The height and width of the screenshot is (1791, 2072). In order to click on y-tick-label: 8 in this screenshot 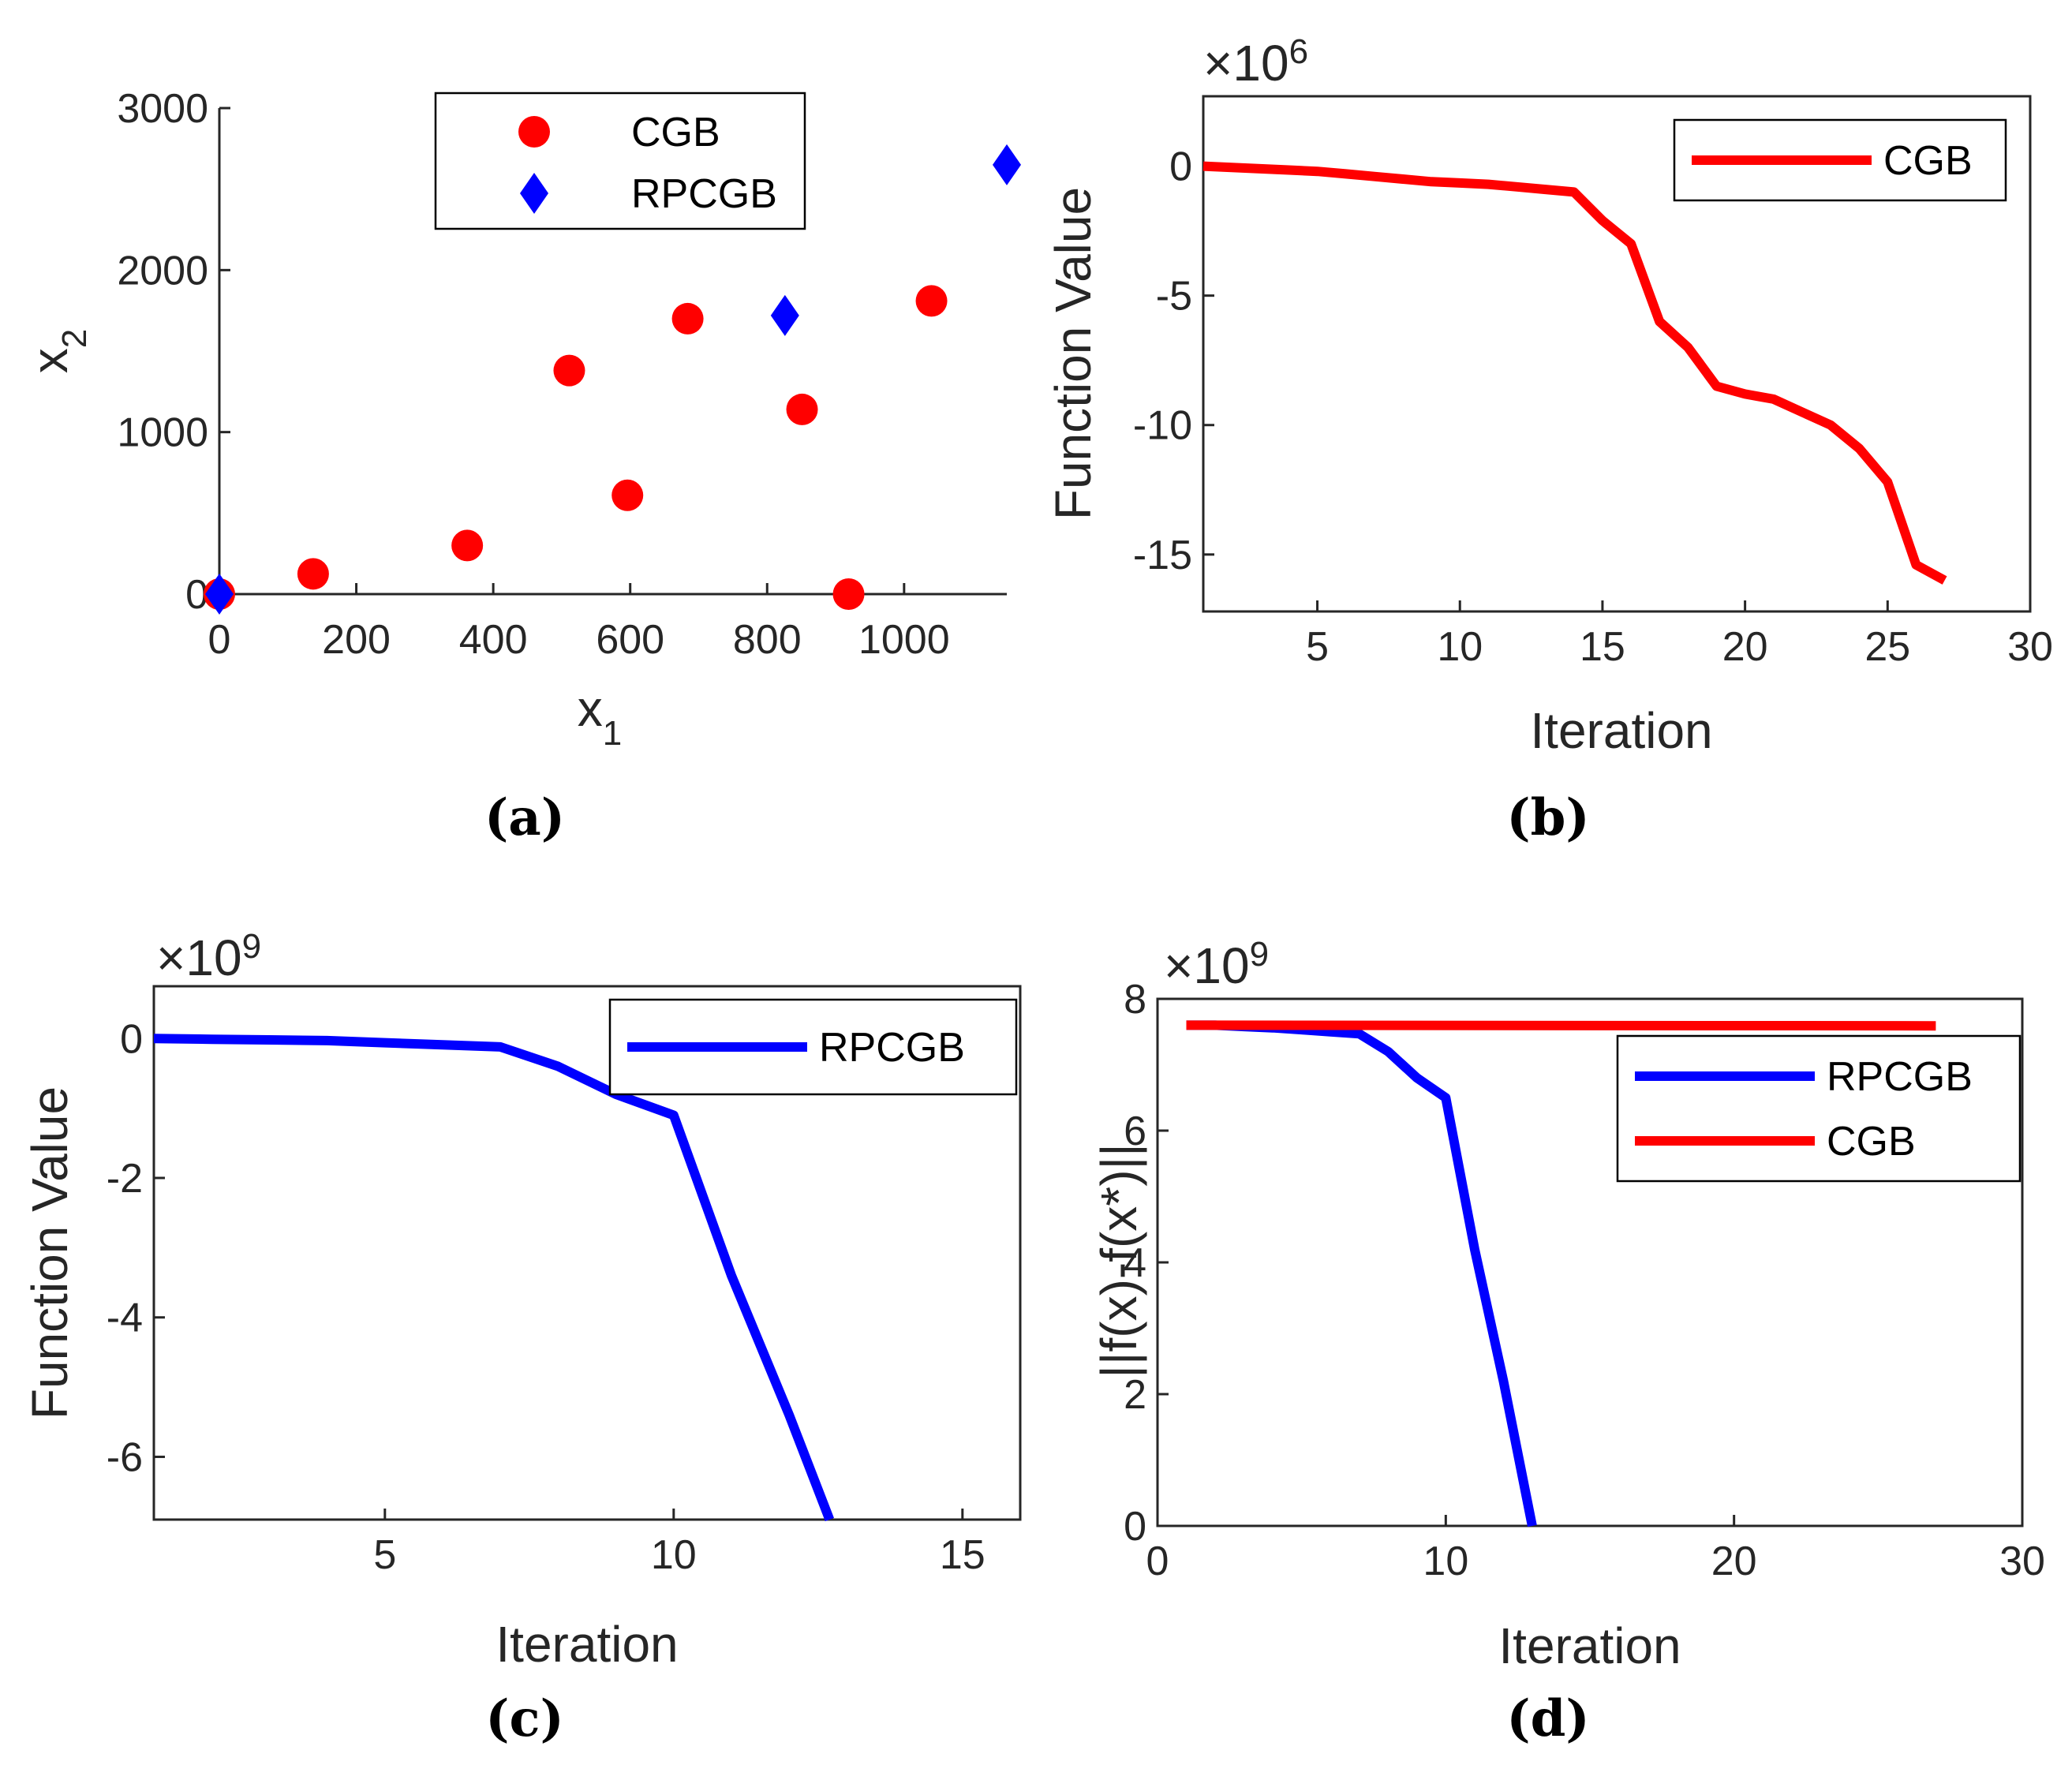, I will do `click(1135, 1000)`.